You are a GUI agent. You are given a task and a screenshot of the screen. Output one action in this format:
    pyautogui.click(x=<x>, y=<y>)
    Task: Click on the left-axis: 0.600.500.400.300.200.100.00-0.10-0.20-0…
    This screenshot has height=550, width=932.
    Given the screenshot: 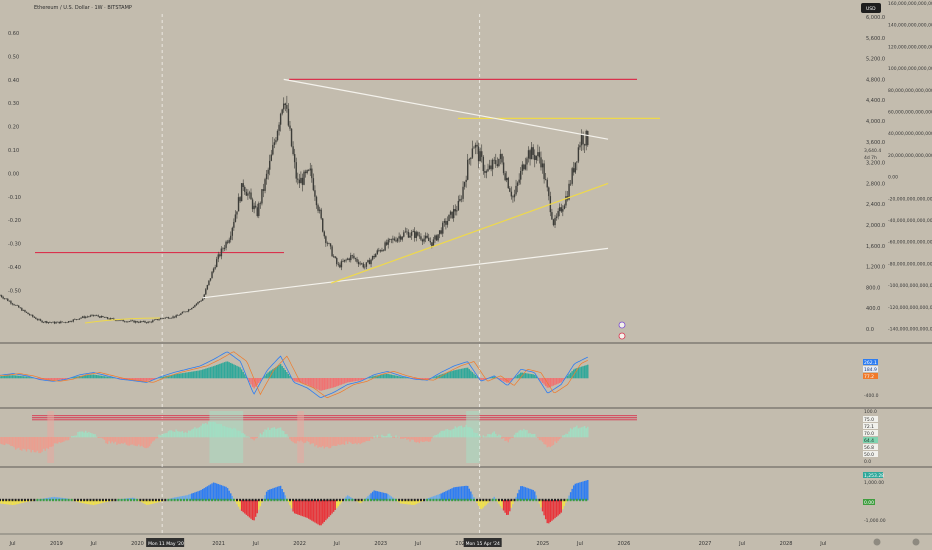 What is the action you would take?
    pyautogui.click(x=14, y=162)
    